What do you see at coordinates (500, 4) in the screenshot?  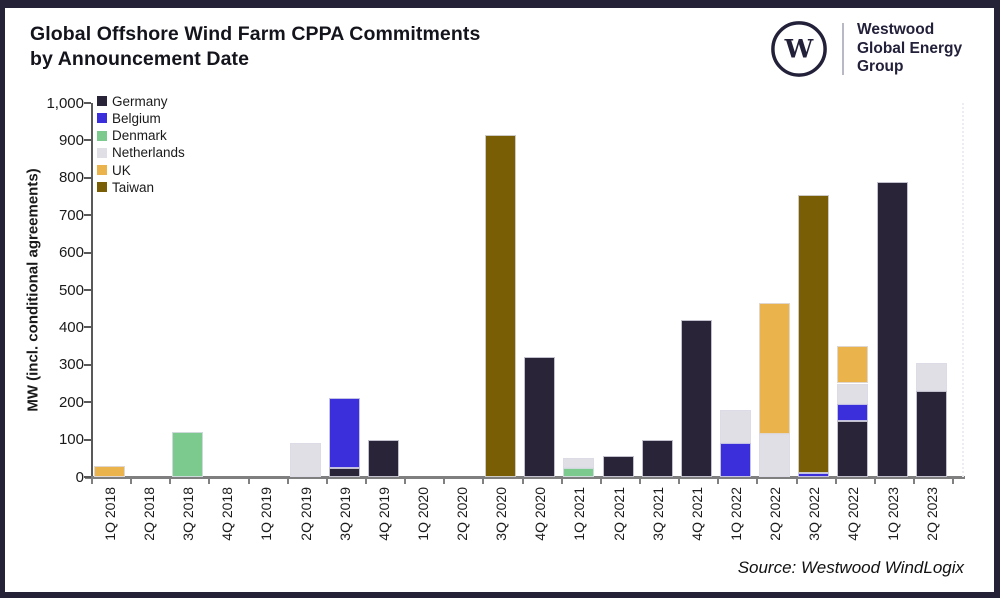 I see `frame-border-top` at bounding box center [500, 4].